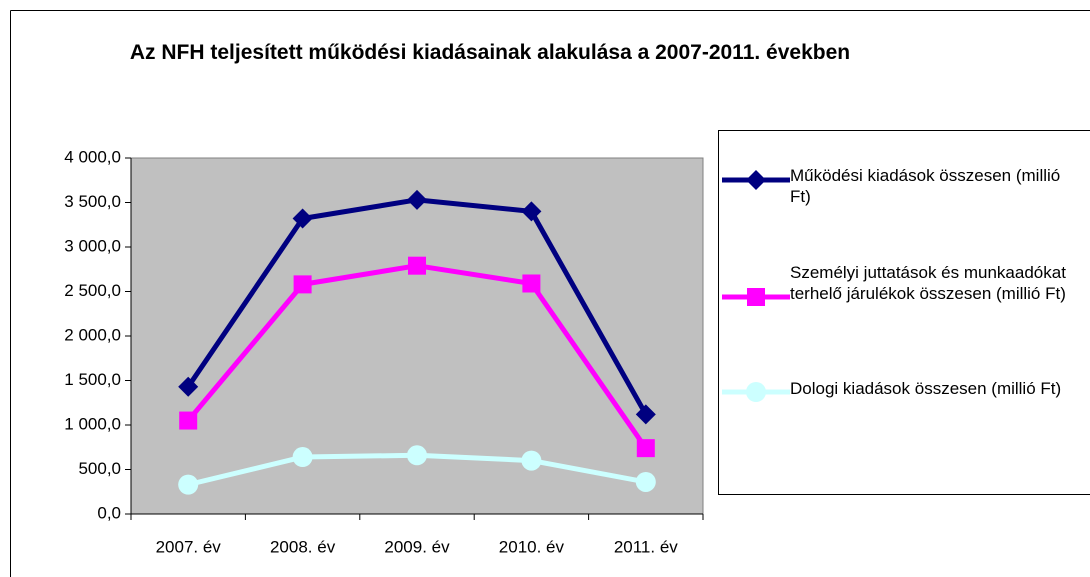 This screenshot has width=1090, height=577. Describe the element at coordinates (189, 546) in the screenshot. I see `x-tick-label: 2007. év` at that location.